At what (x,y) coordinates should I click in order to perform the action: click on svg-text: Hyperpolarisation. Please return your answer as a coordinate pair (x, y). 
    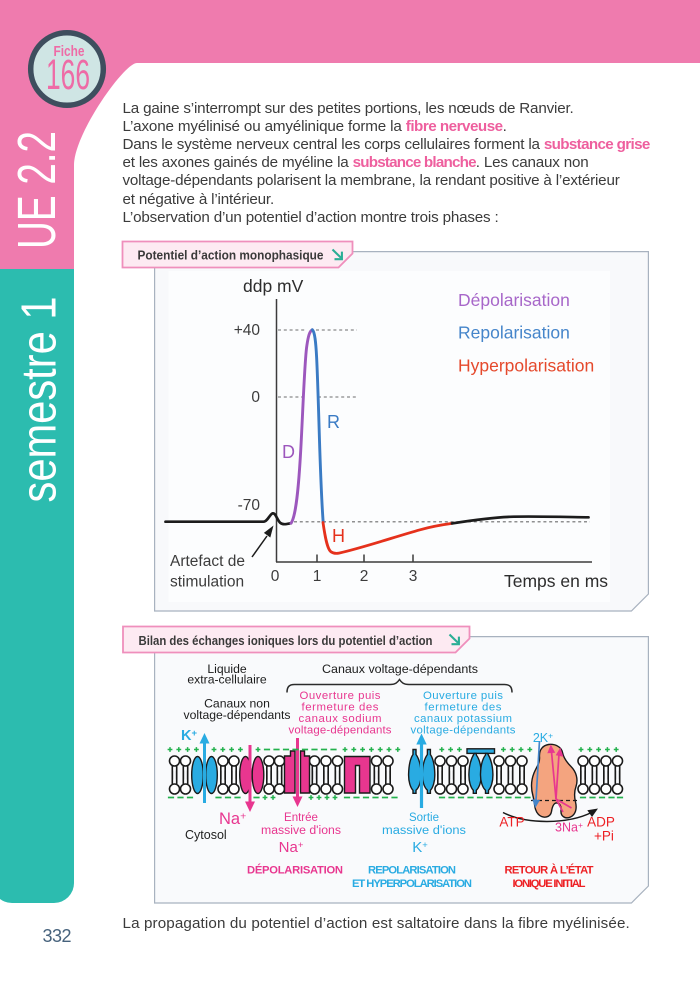
    Looking at the image, I should click on (526, 366).